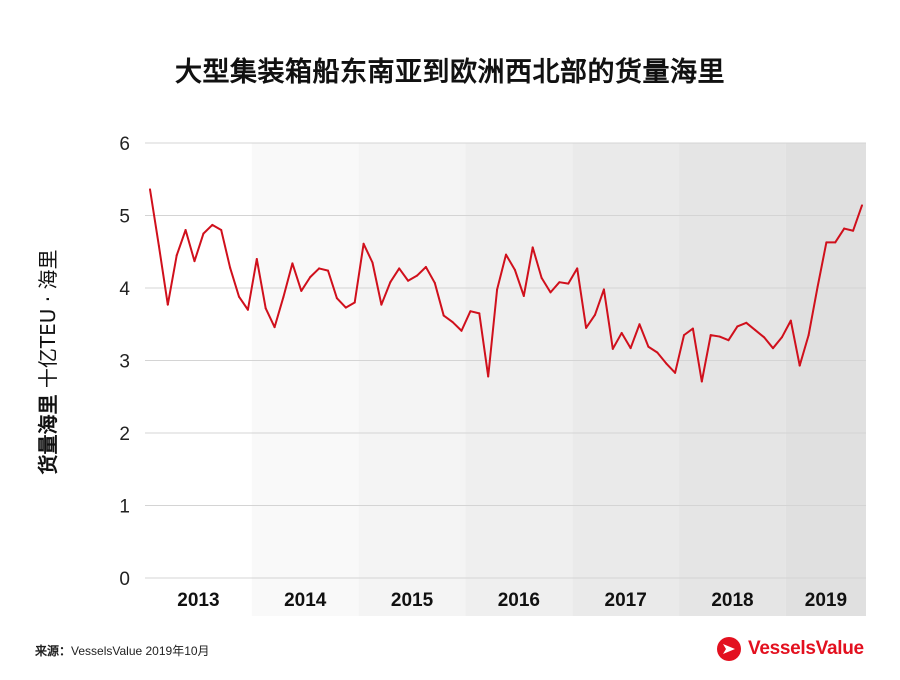 The width and height of the screenshot is (900, 680). I want to click on y-axis-ticks: 0 1 2 3 4 5 6, so click(124, 362).